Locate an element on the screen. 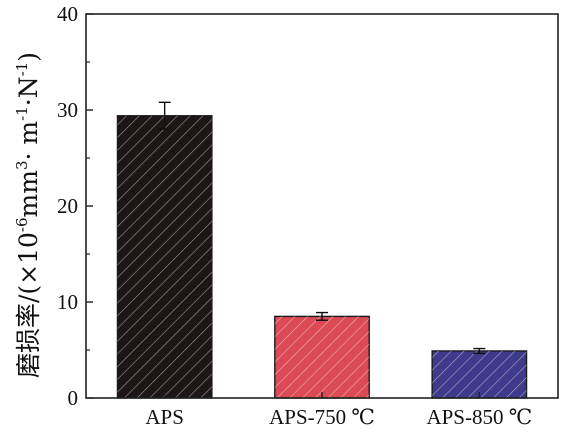  ylabel-exp3: -1 is located at coordinates (22, 113).